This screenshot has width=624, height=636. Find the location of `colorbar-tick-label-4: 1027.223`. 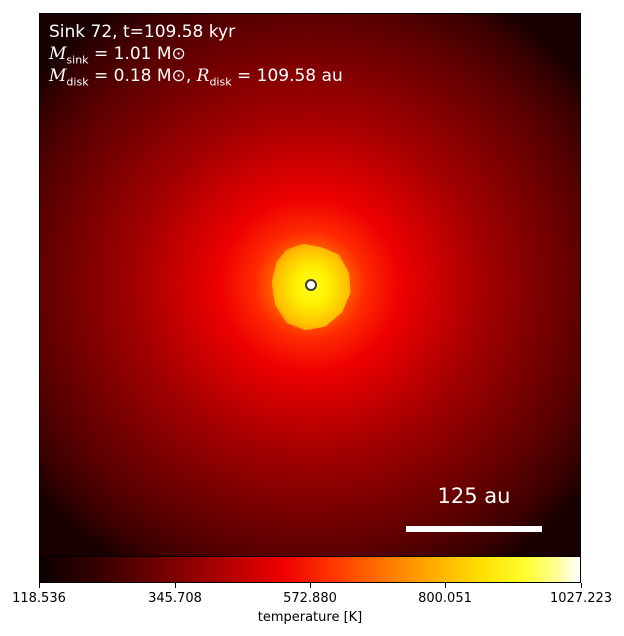

colorbar-tick-label-4: 1027.223 is located at coordinates (581, 598).